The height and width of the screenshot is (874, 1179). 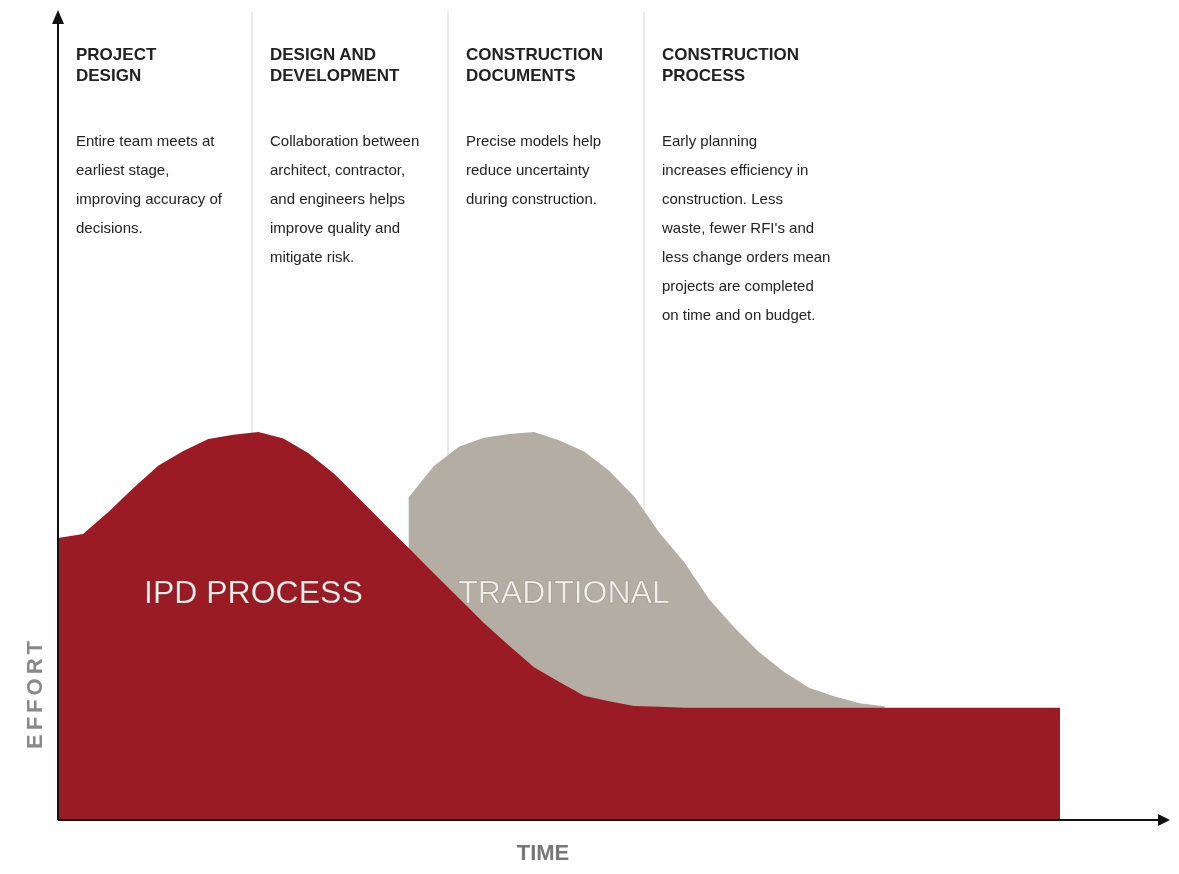 What do you see at coordinates (149, 184) in the screenshot?
I see `text: Entire team meets at earliest stage, improving accuracy of decisions.` at bounding box center [149, 184].